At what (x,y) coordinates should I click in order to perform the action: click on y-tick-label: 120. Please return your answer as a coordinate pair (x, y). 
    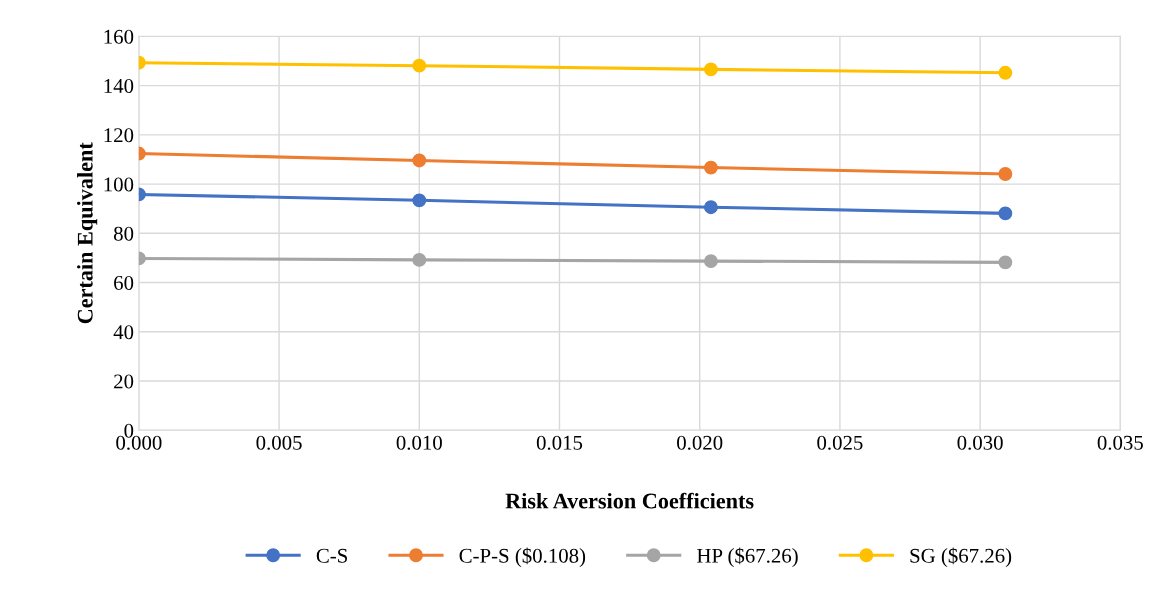
    Looking at the image, I should click on (119, 135).